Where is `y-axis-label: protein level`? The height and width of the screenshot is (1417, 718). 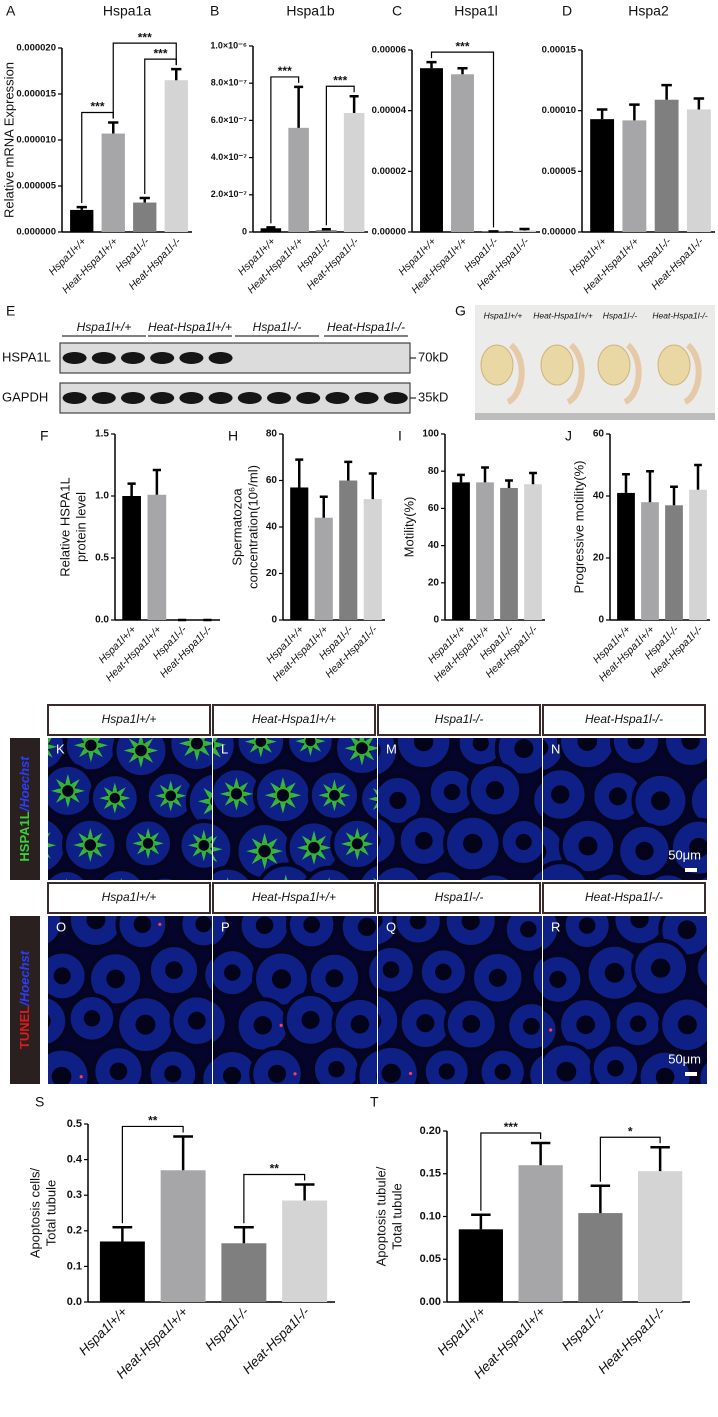 y-axis-label: protein level is located at coordinates (80, 527).